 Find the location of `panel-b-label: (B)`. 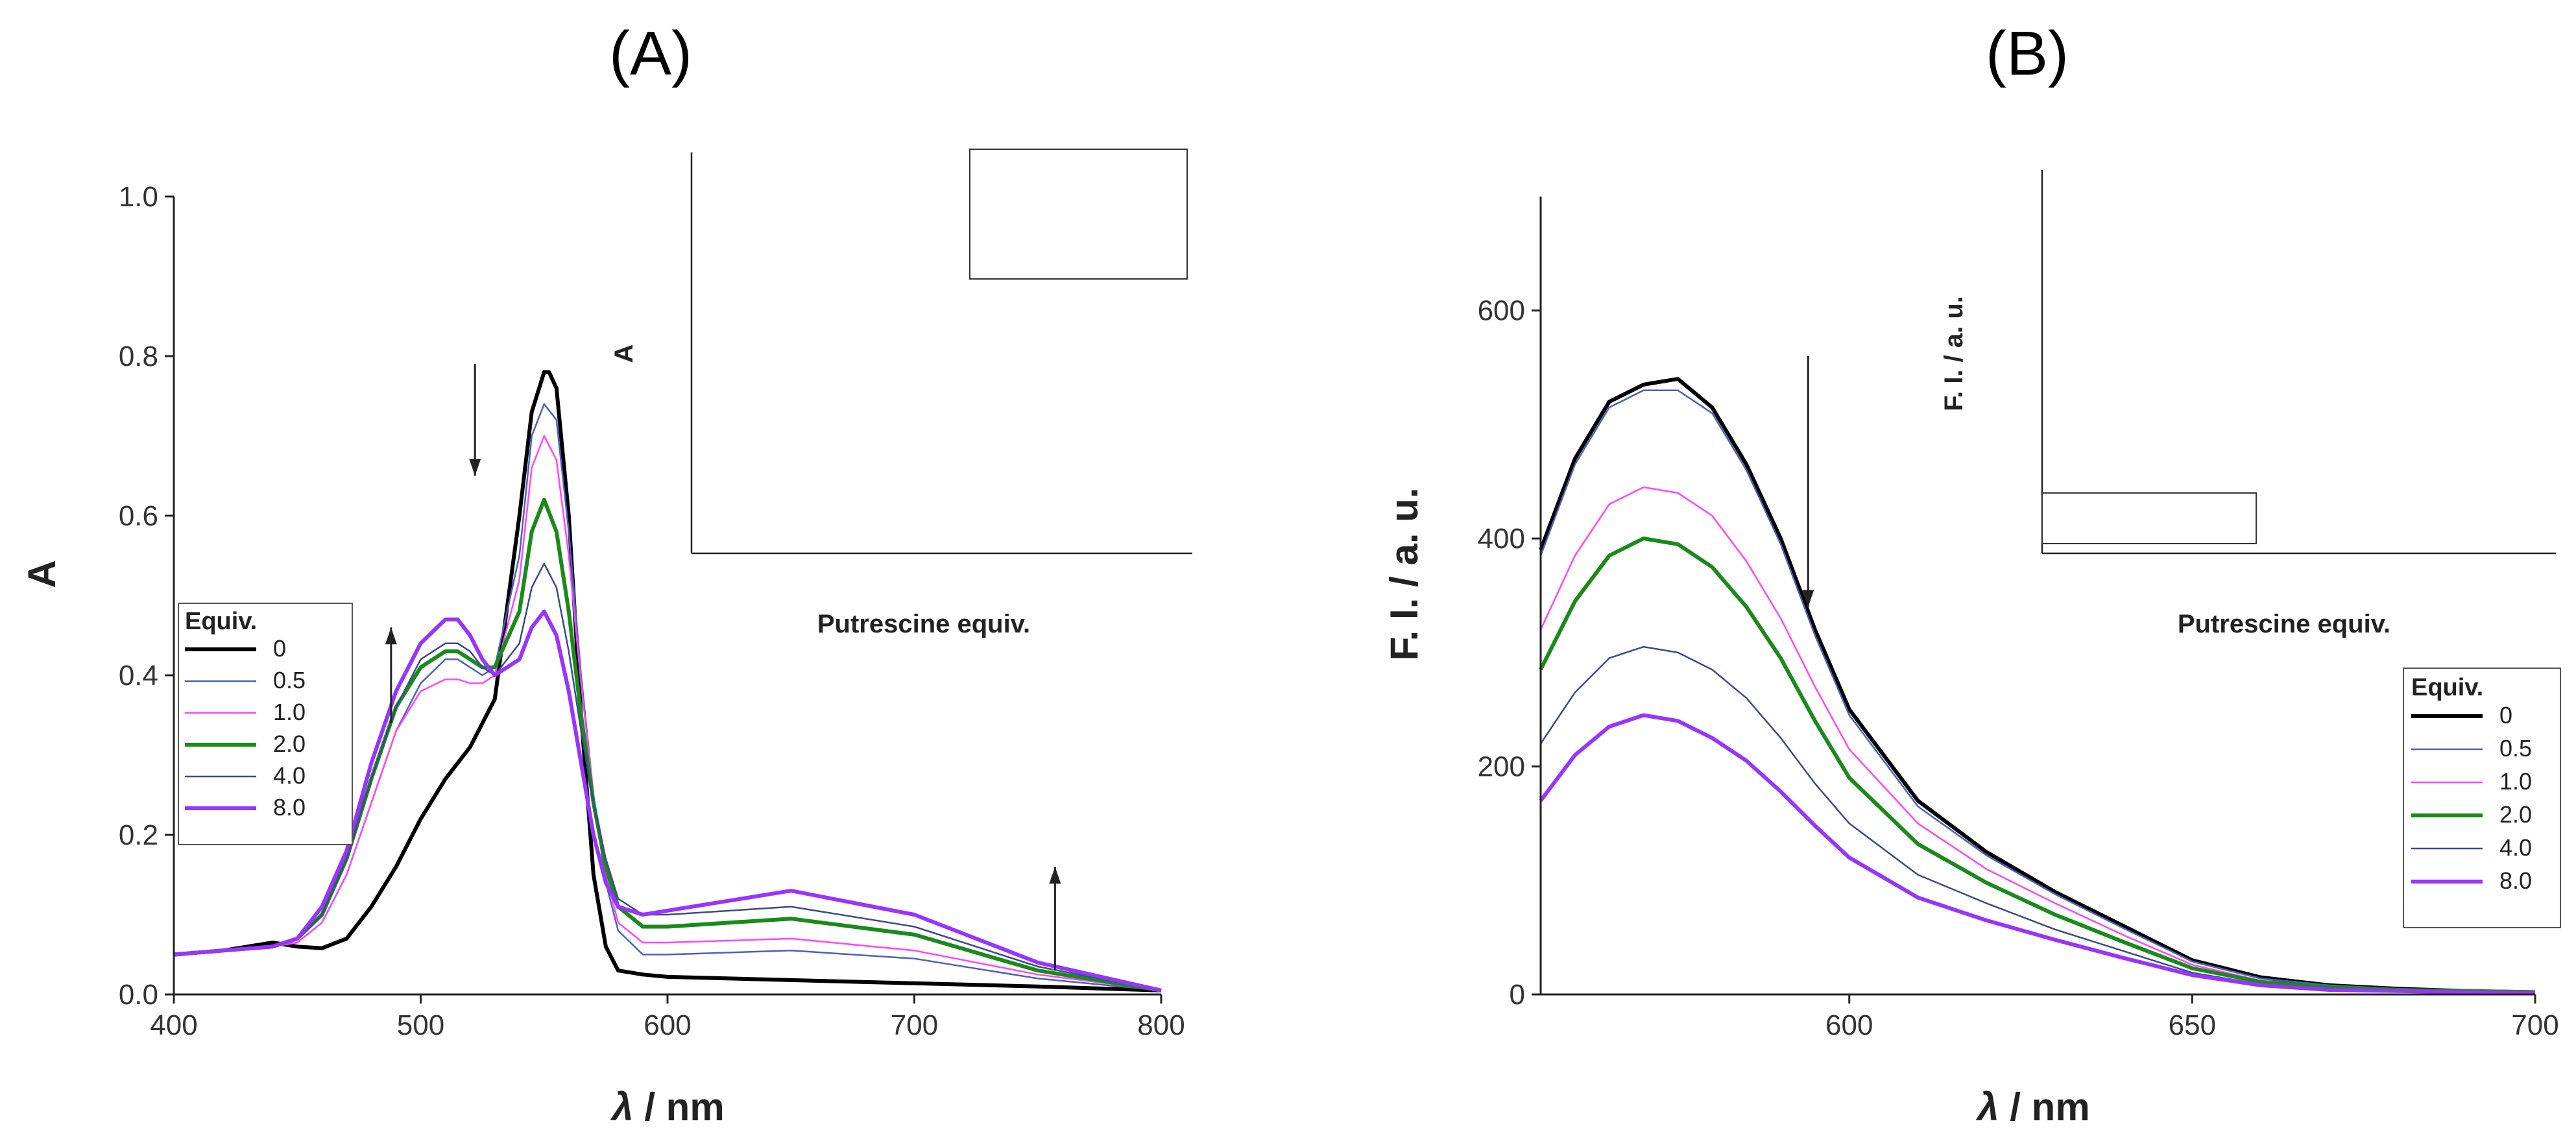

panel-b-label: (B) is located at coordinates (2027, 53).